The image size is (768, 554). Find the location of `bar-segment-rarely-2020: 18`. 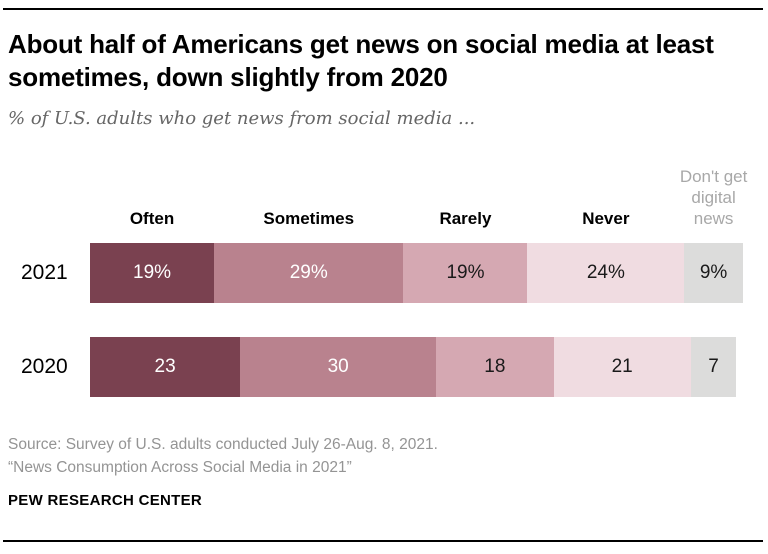

bar-segment-rarely-2020: 18 is located at coordinates (495, 367).